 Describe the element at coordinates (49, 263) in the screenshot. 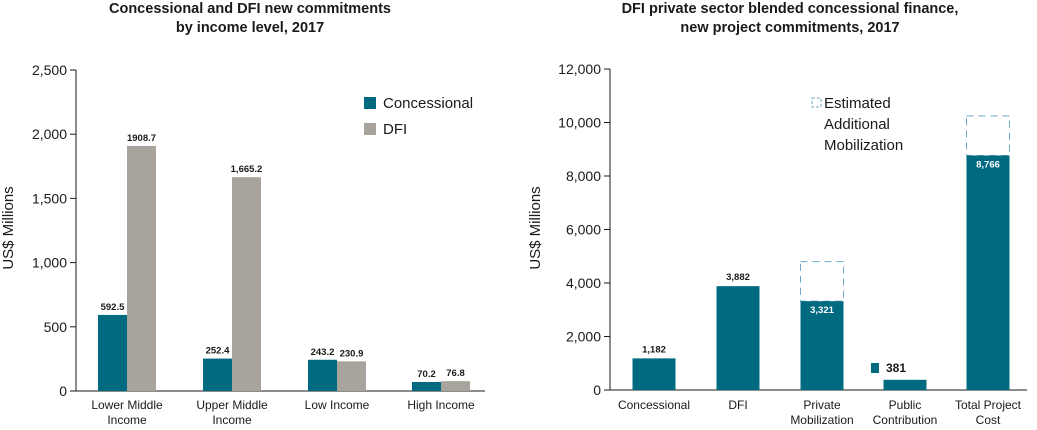

I see `chart1-y-tick-label: 1,000` at that location.